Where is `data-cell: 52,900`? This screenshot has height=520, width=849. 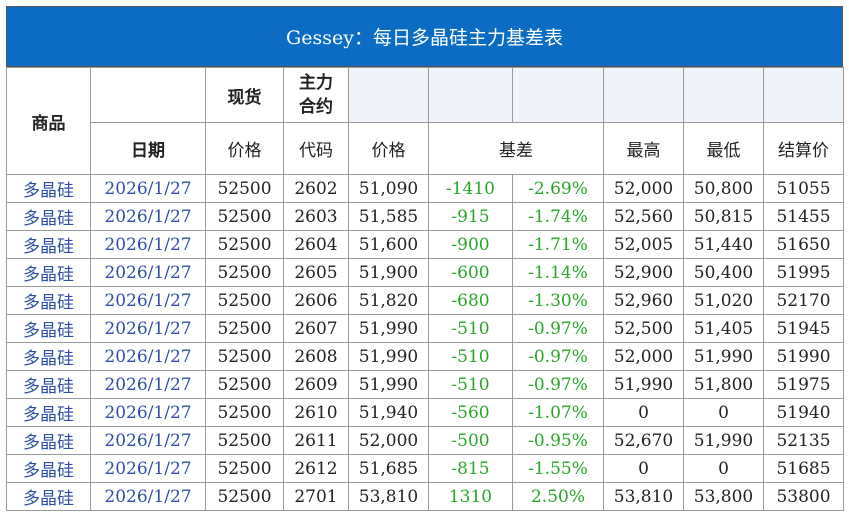 data-cell: 52,900 is located at coordinates (643, 272).